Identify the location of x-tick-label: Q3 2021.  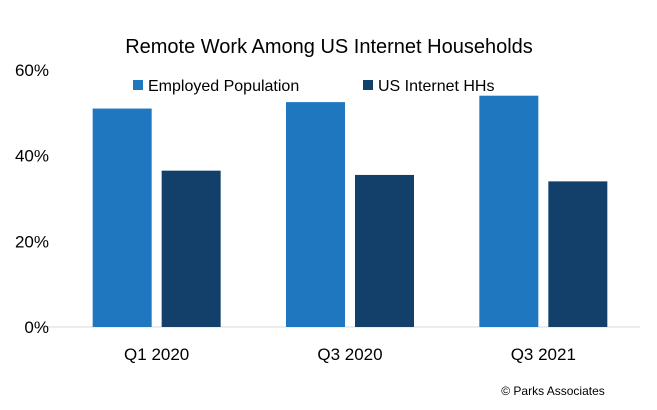
(543, 354).